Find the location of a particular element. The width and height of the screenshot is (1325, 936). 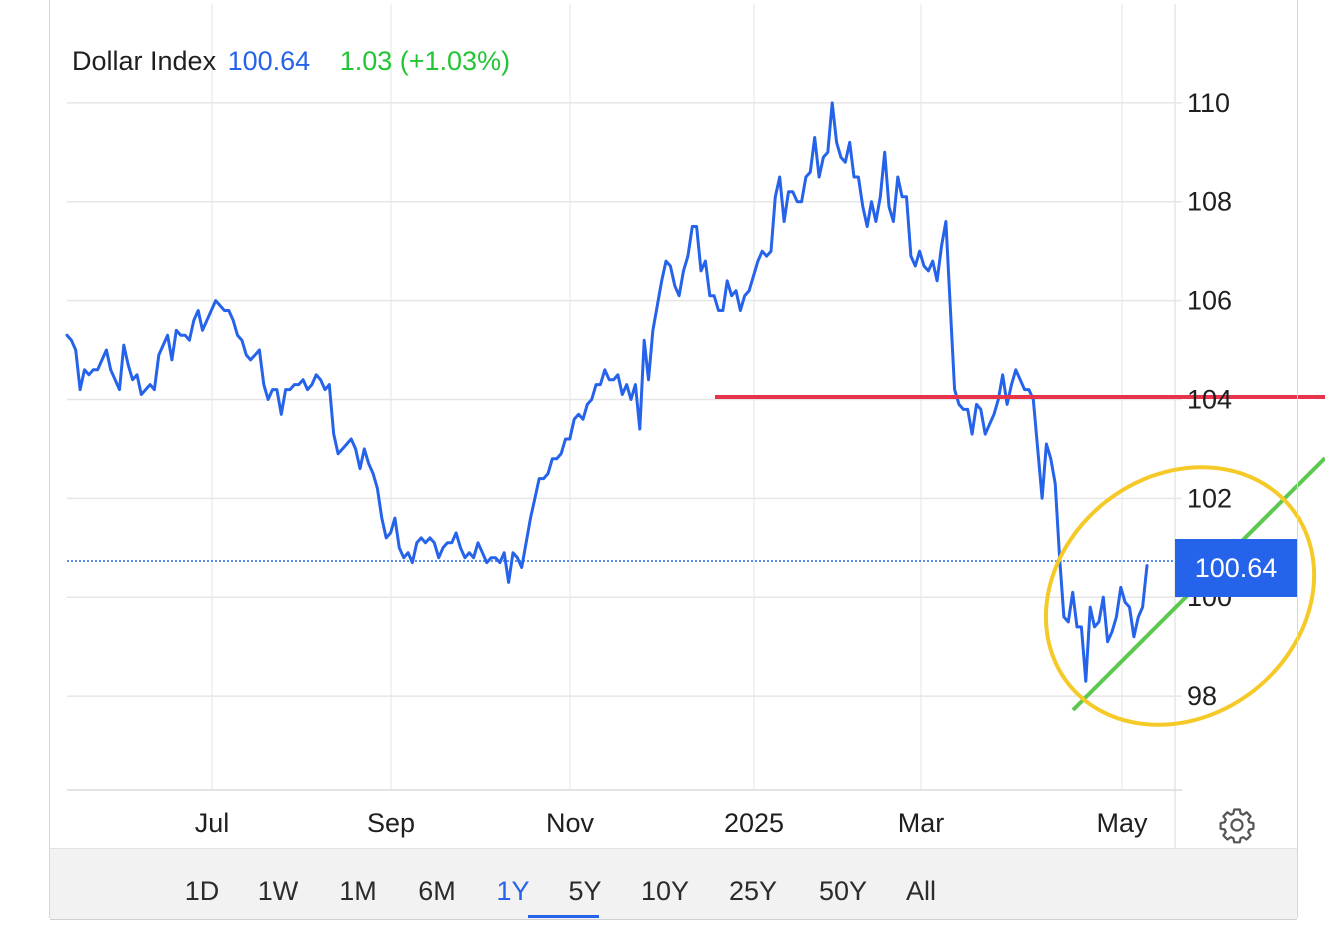

x-tick-label-5: May is located at coordinates (1122, 823).